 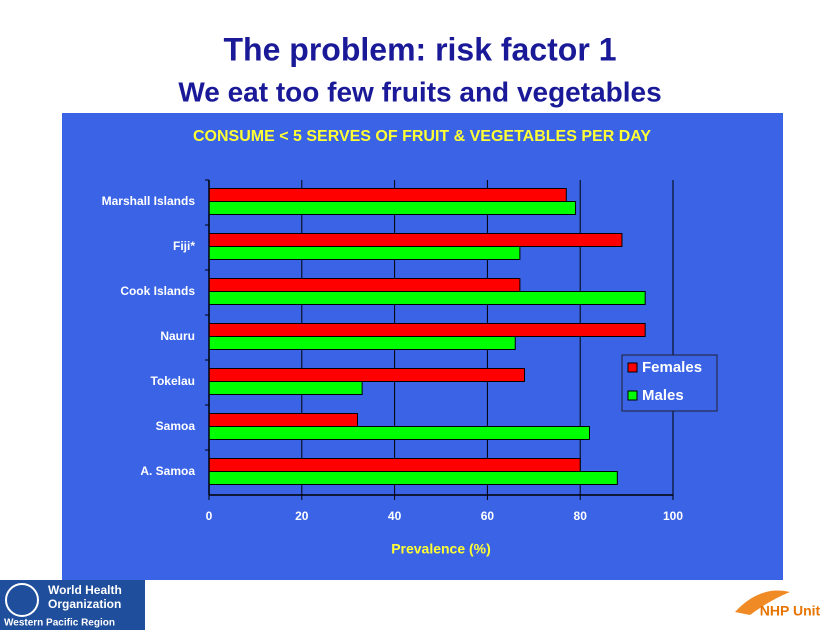 What do you see at coordinates (669, 383) in the screenshot?
I see `legend-box` at bounding box center [669, 383].